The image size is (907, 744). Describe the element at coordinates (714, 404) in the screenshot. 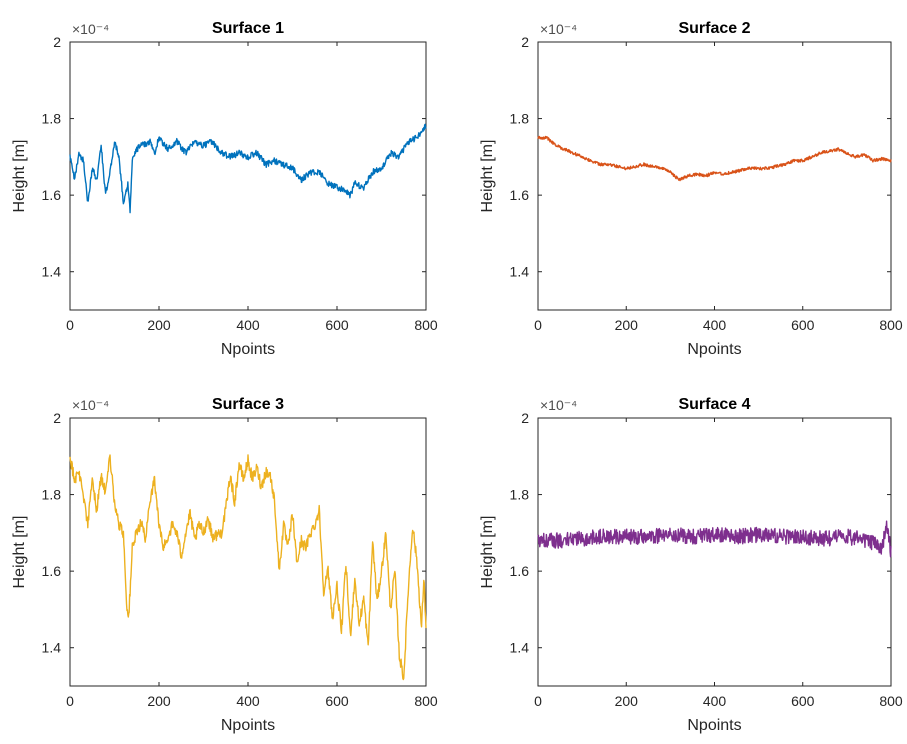

I see `chart-title: Surface 4` at that location.